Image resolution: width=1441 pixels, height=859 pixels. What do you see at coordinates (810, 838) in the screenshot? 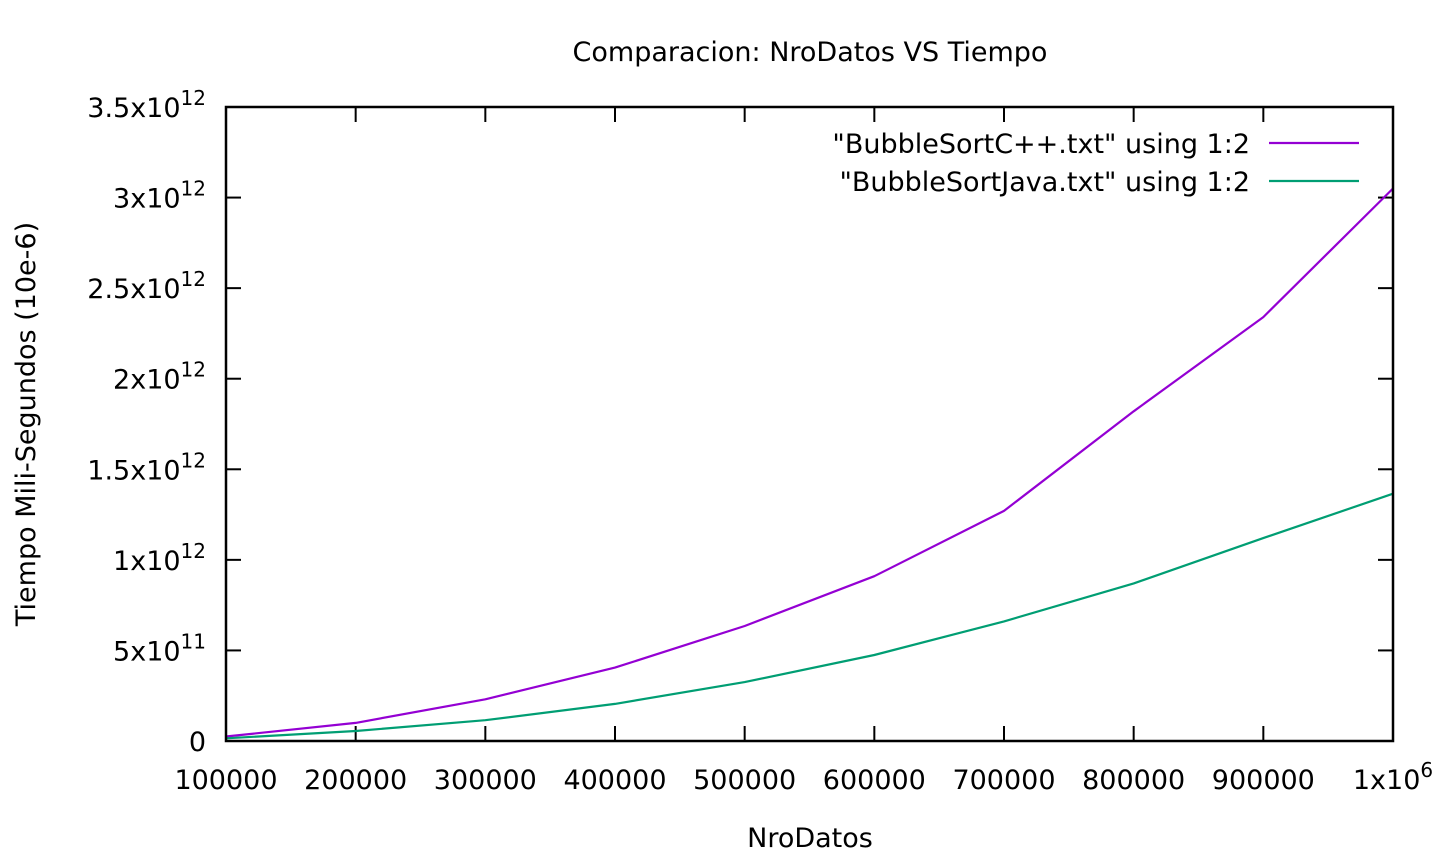
I see `x-axis-title: NroDatos` at bounding box center [810, 838].